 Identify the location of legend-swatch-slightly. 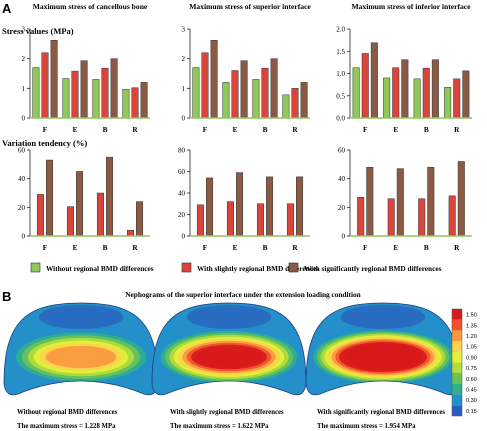
(186, 267).